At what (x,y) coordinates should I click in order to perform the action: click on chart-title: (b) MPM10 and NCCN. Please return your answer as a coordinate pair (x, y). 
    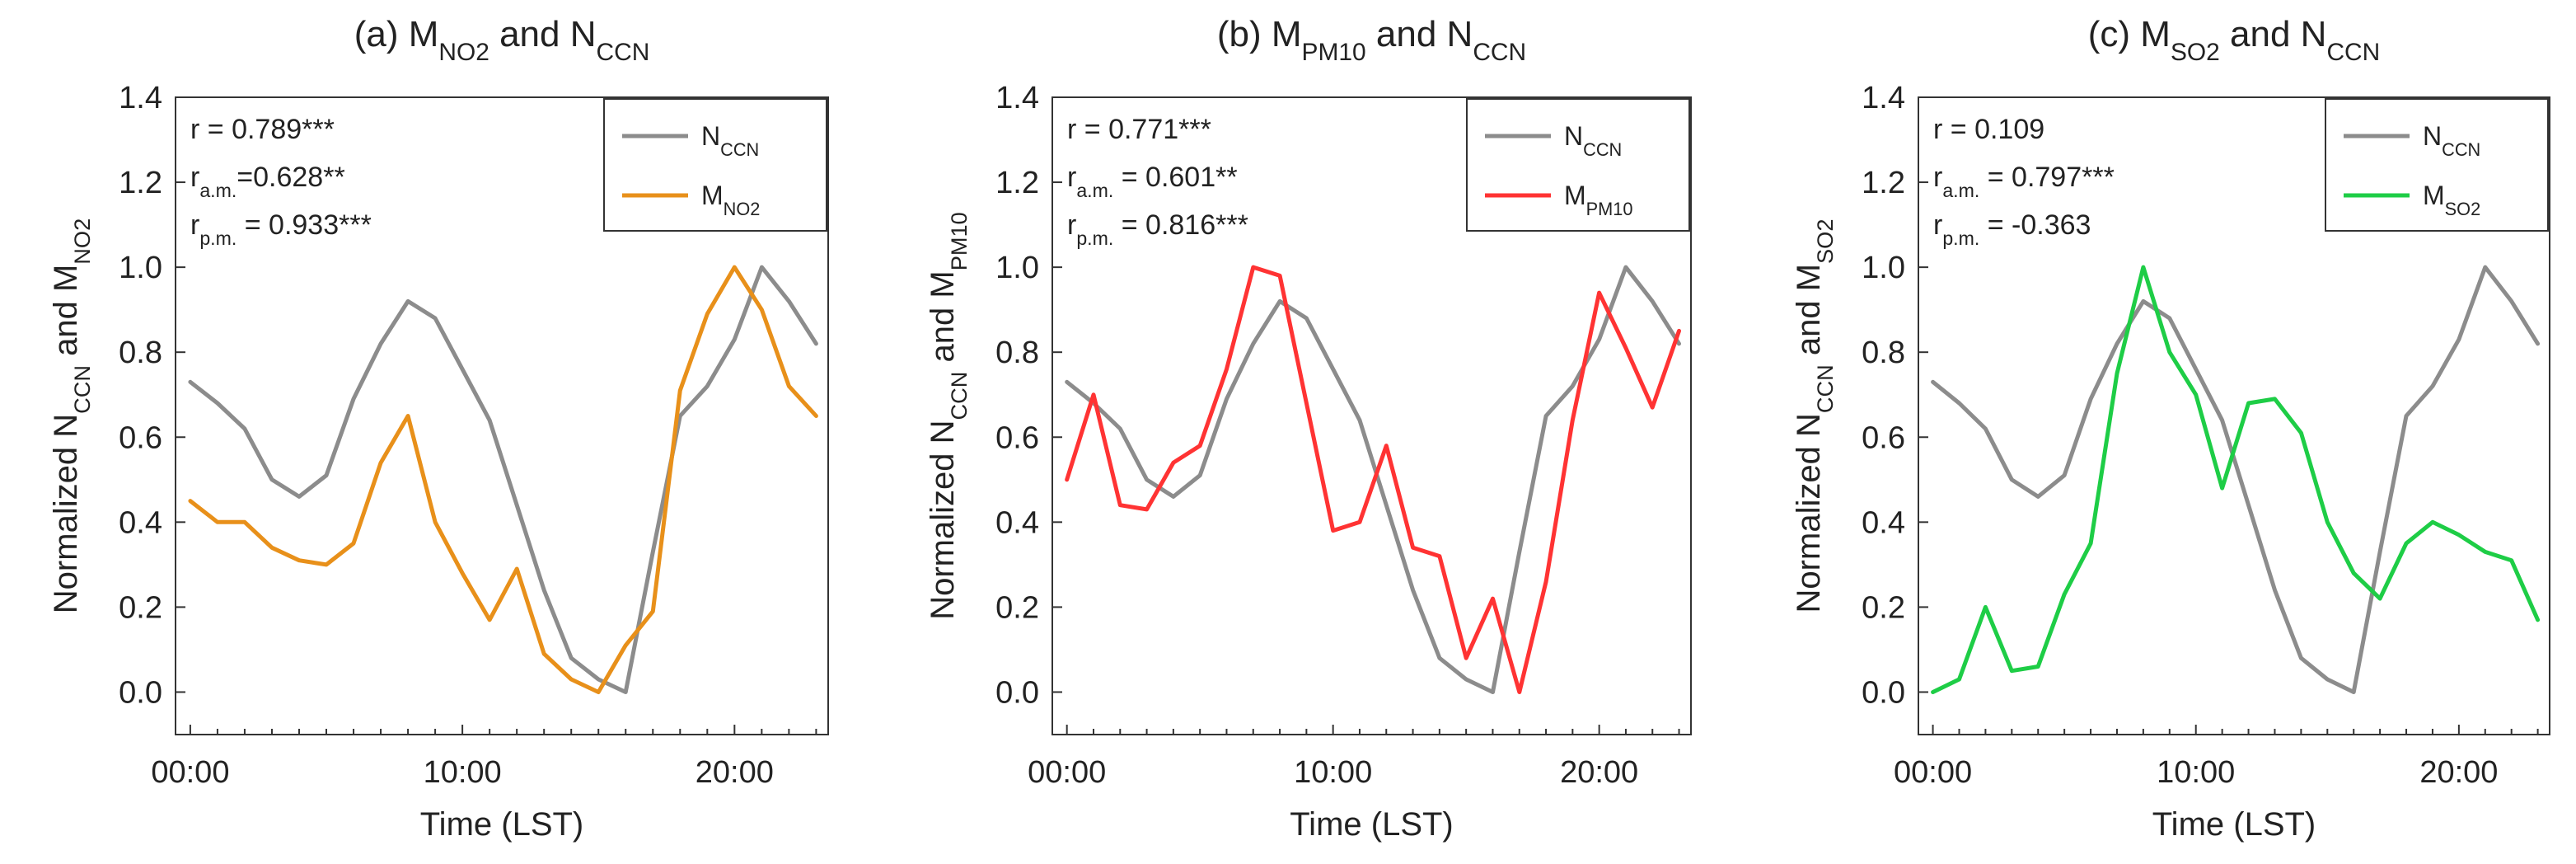
    Looking at the image, I should click on (1371, 40).